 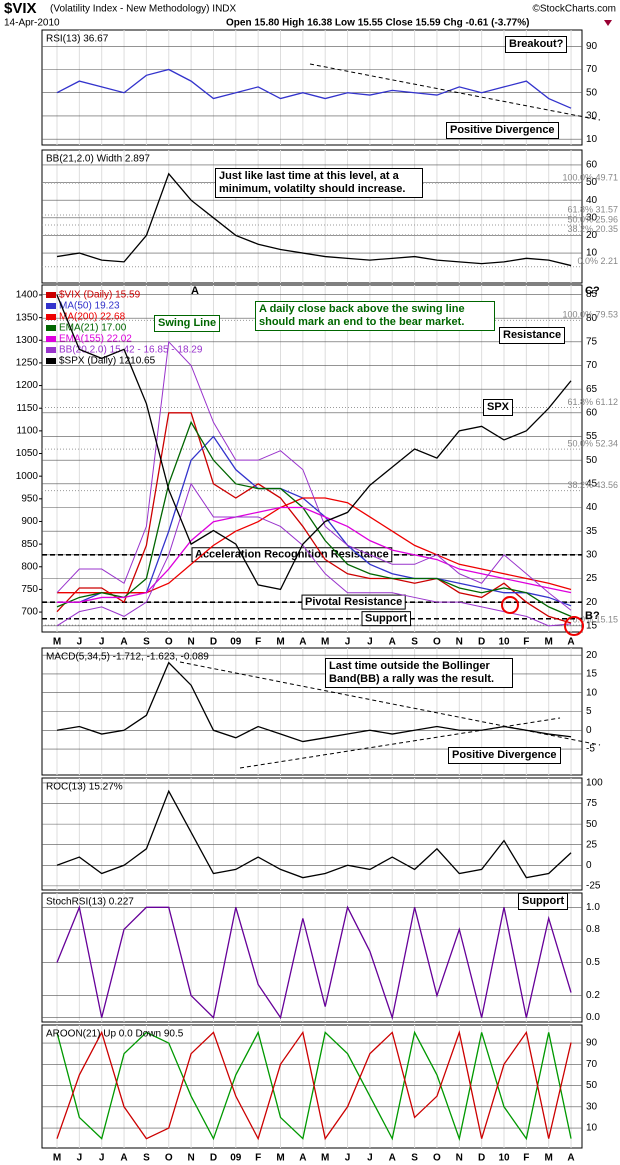 I want to click on source: ©StockCharts.com, so click(x=574, y=9).